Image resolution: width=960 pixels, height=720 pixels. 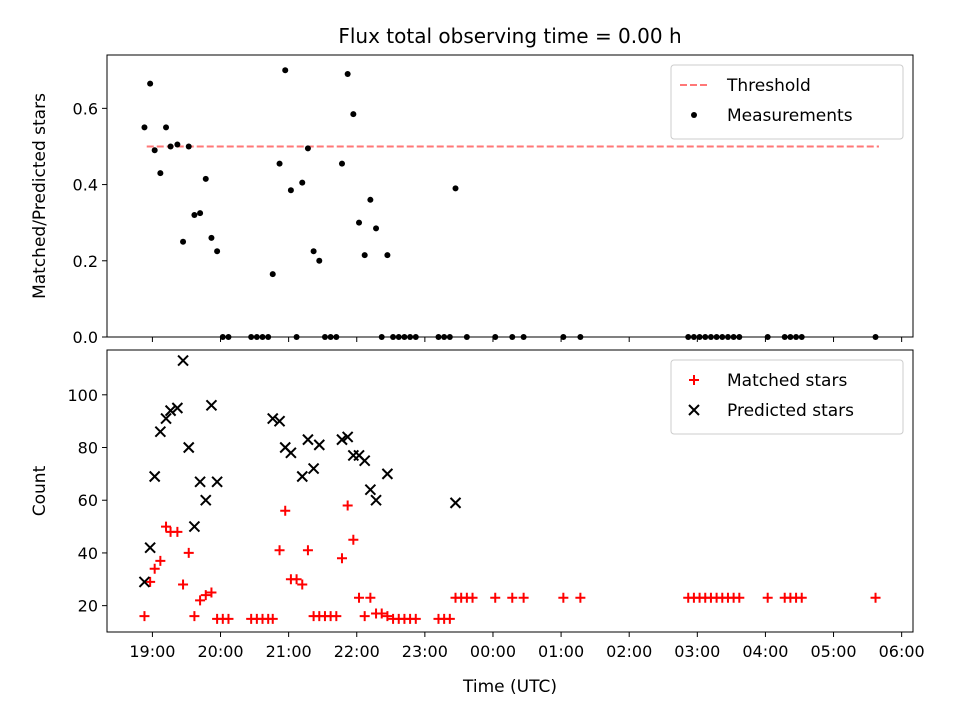 I want to click on xtick-label: 02:00, so click(x=629, y=651).